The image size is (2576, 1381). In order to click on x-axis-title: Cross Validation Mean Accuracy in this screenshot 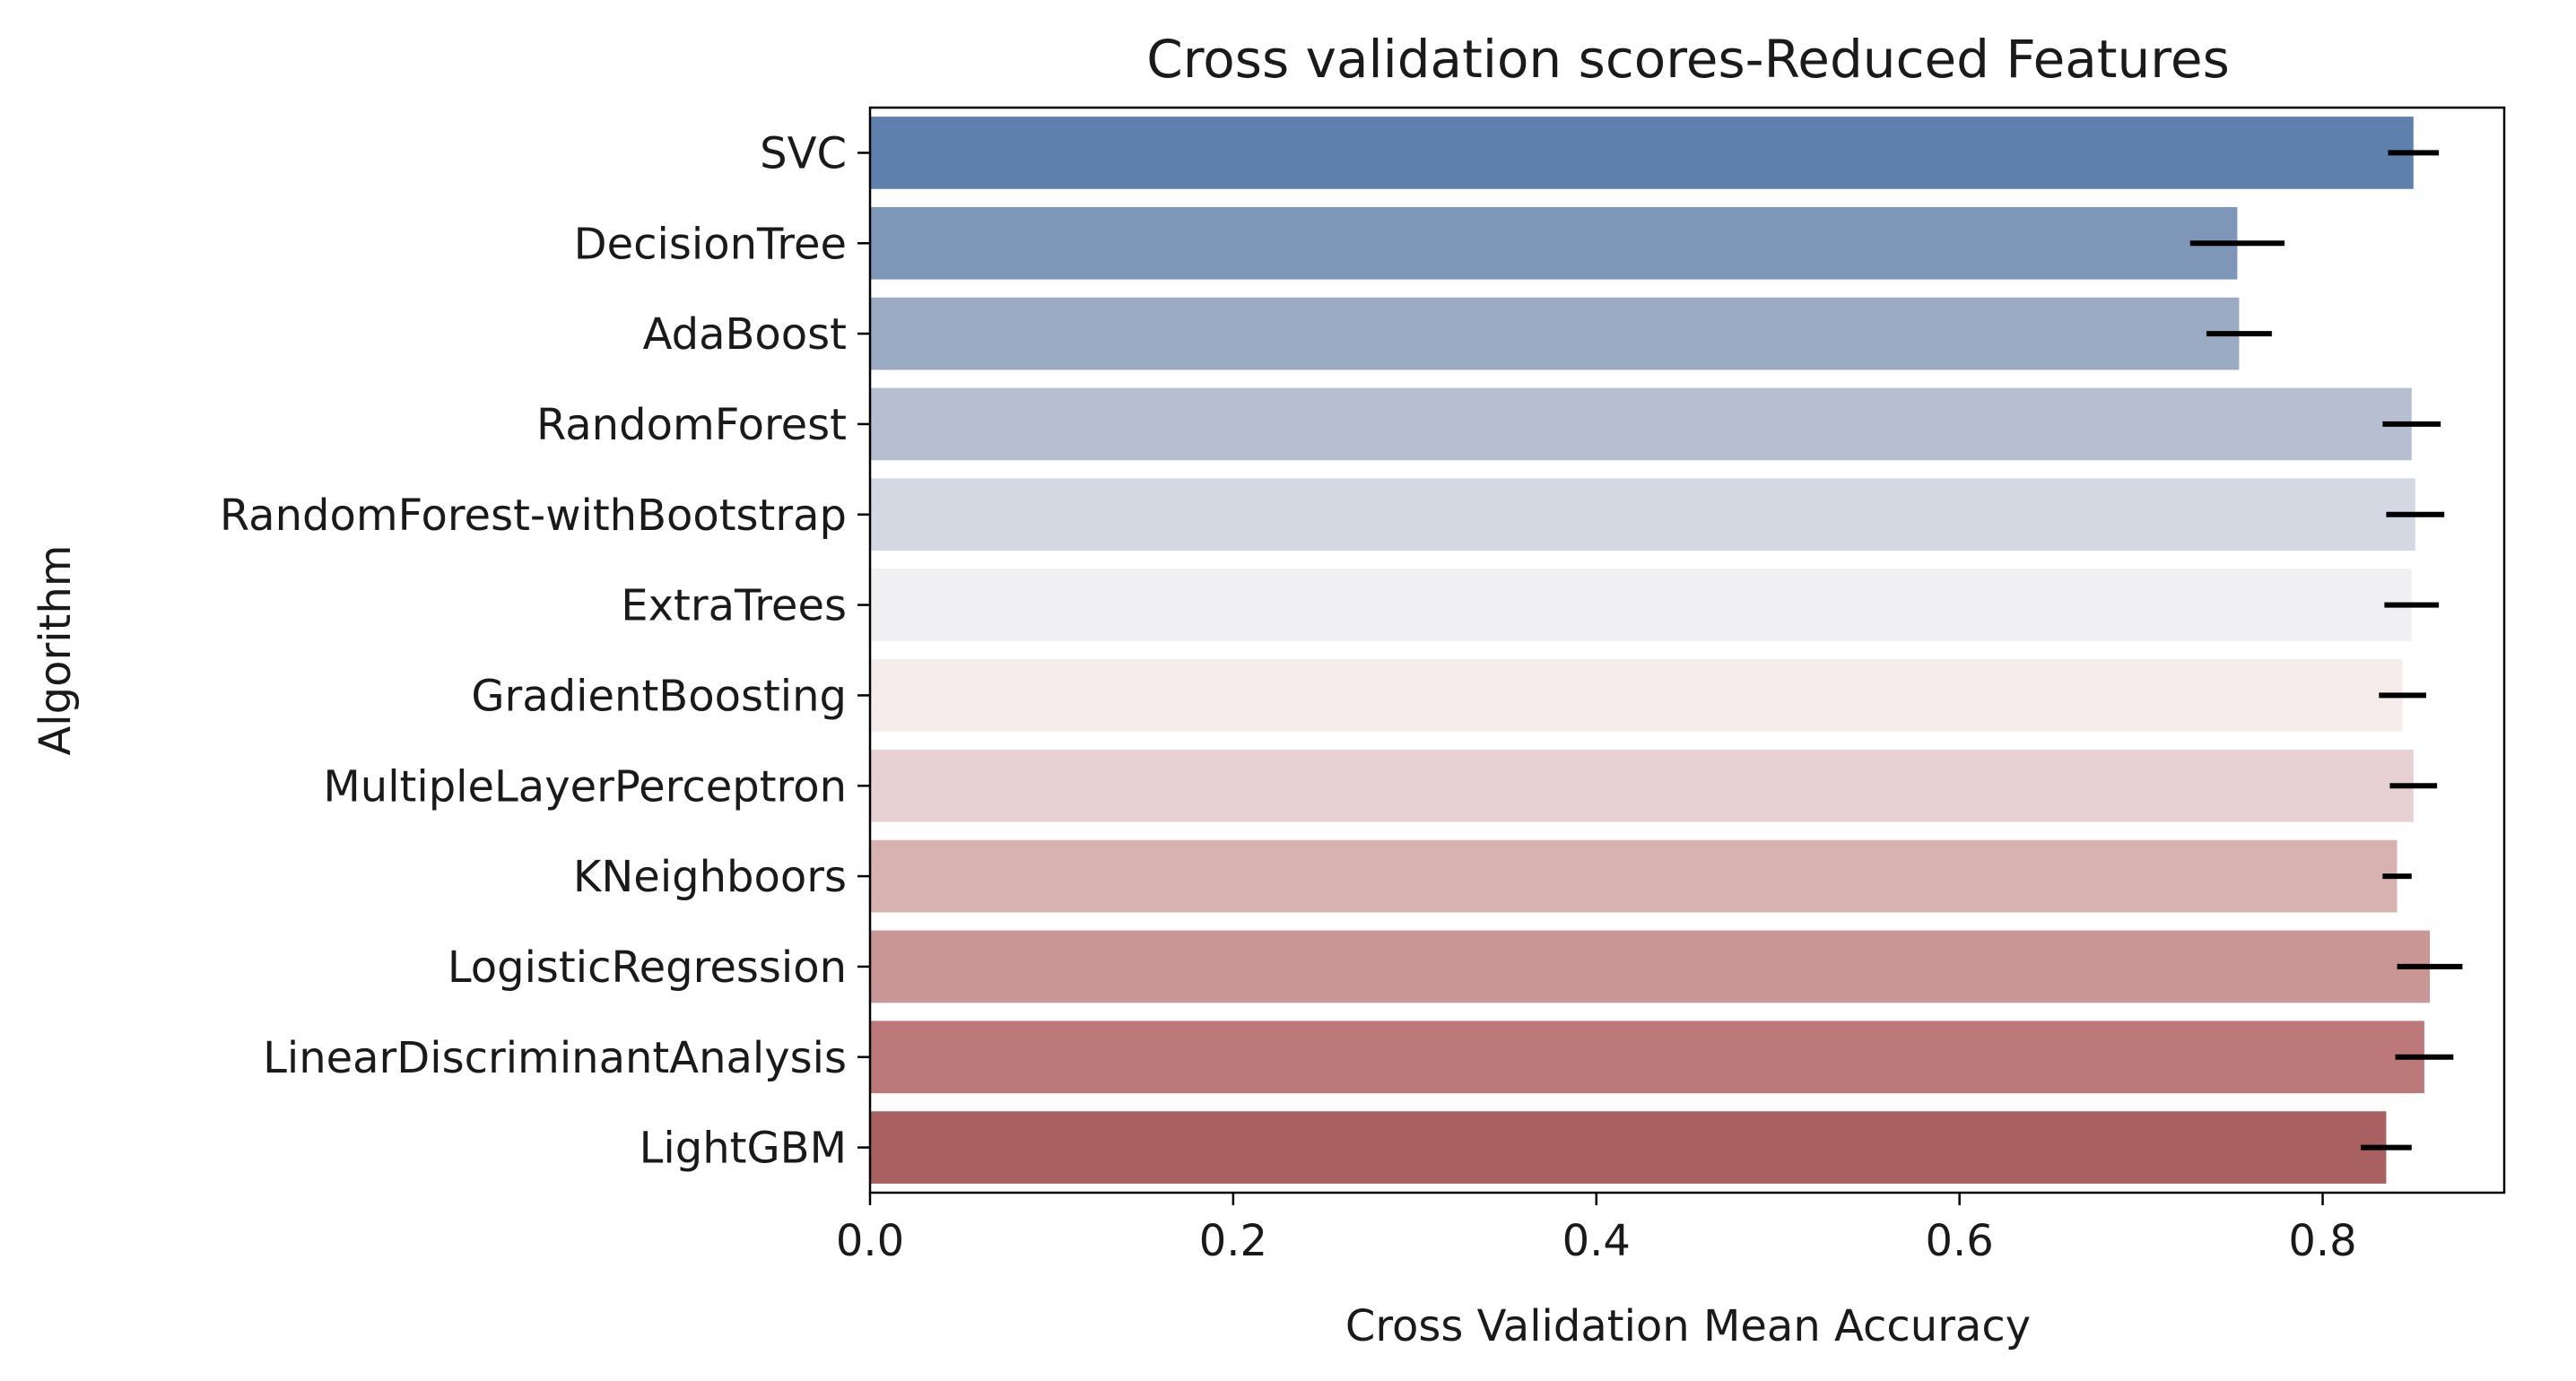, I will do `click(1688, 1326)`.